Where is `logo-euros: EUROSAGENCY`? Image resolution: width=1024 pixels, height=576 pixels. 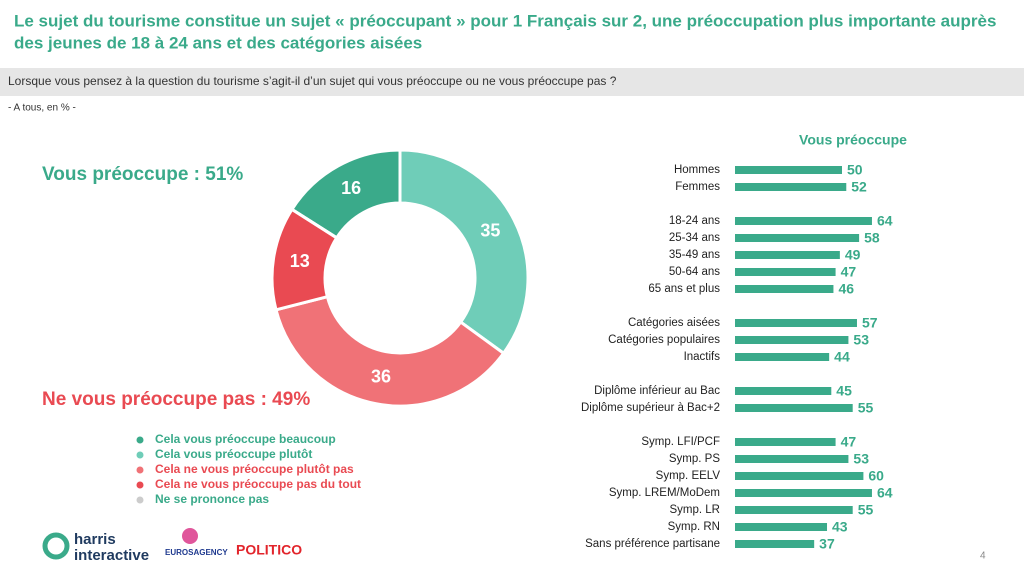
logo-euros: EUROSAGENCY is located at coordinates (196, 552).